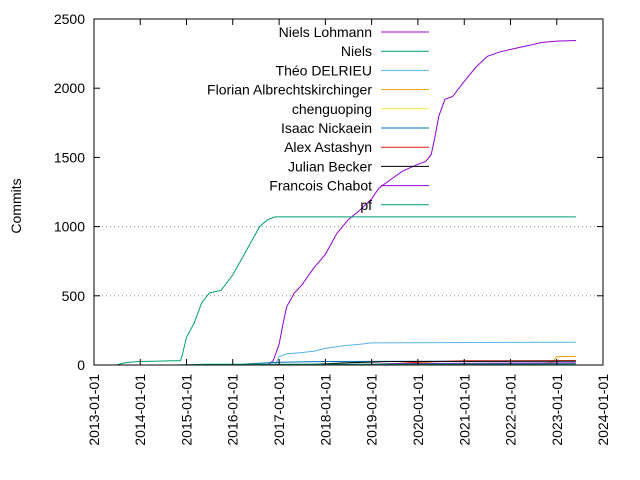 The height and width of the screenshot is (480, 640). What do you see at coordinates (348, 261) in the screenshot?
I see `gridlines` at bounding box center [348, 261].